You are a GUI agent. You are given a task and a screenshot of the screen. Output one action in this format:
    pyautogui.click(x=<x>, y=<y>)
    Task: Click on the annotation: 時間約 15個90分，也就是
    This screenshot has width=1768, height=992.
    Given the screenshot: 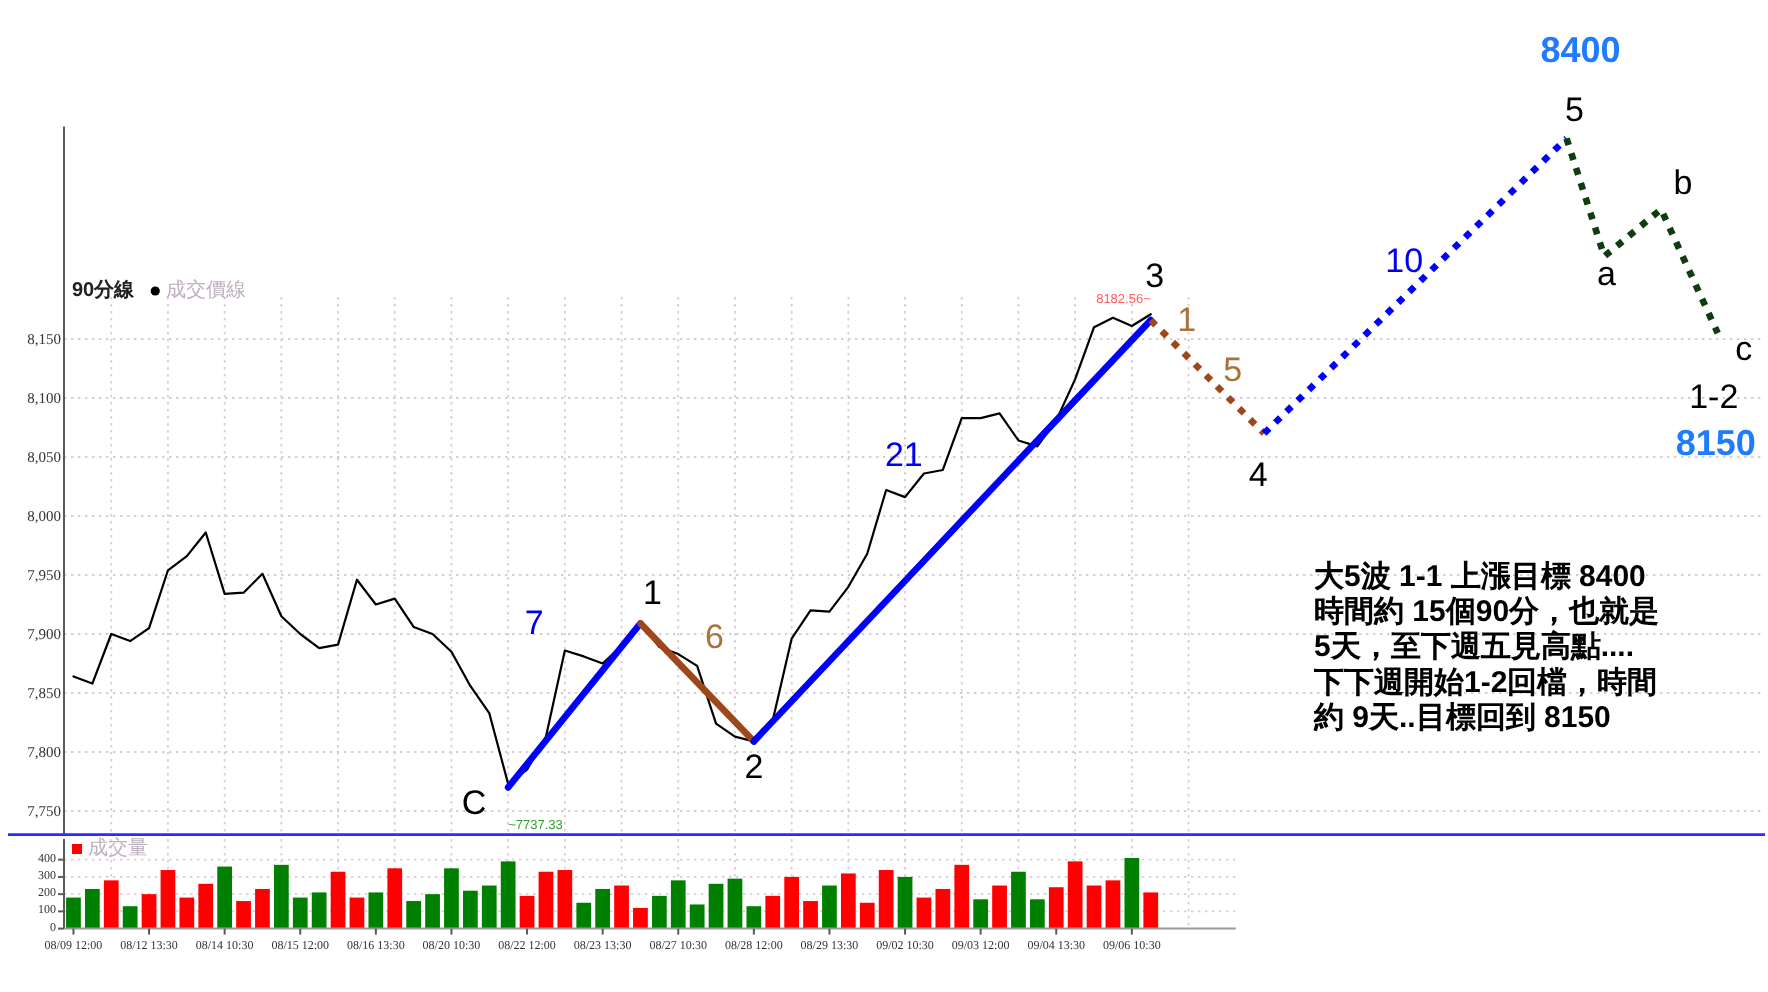 What is the action you would take?
    pyautogui.click(x=1487, y=612)
    